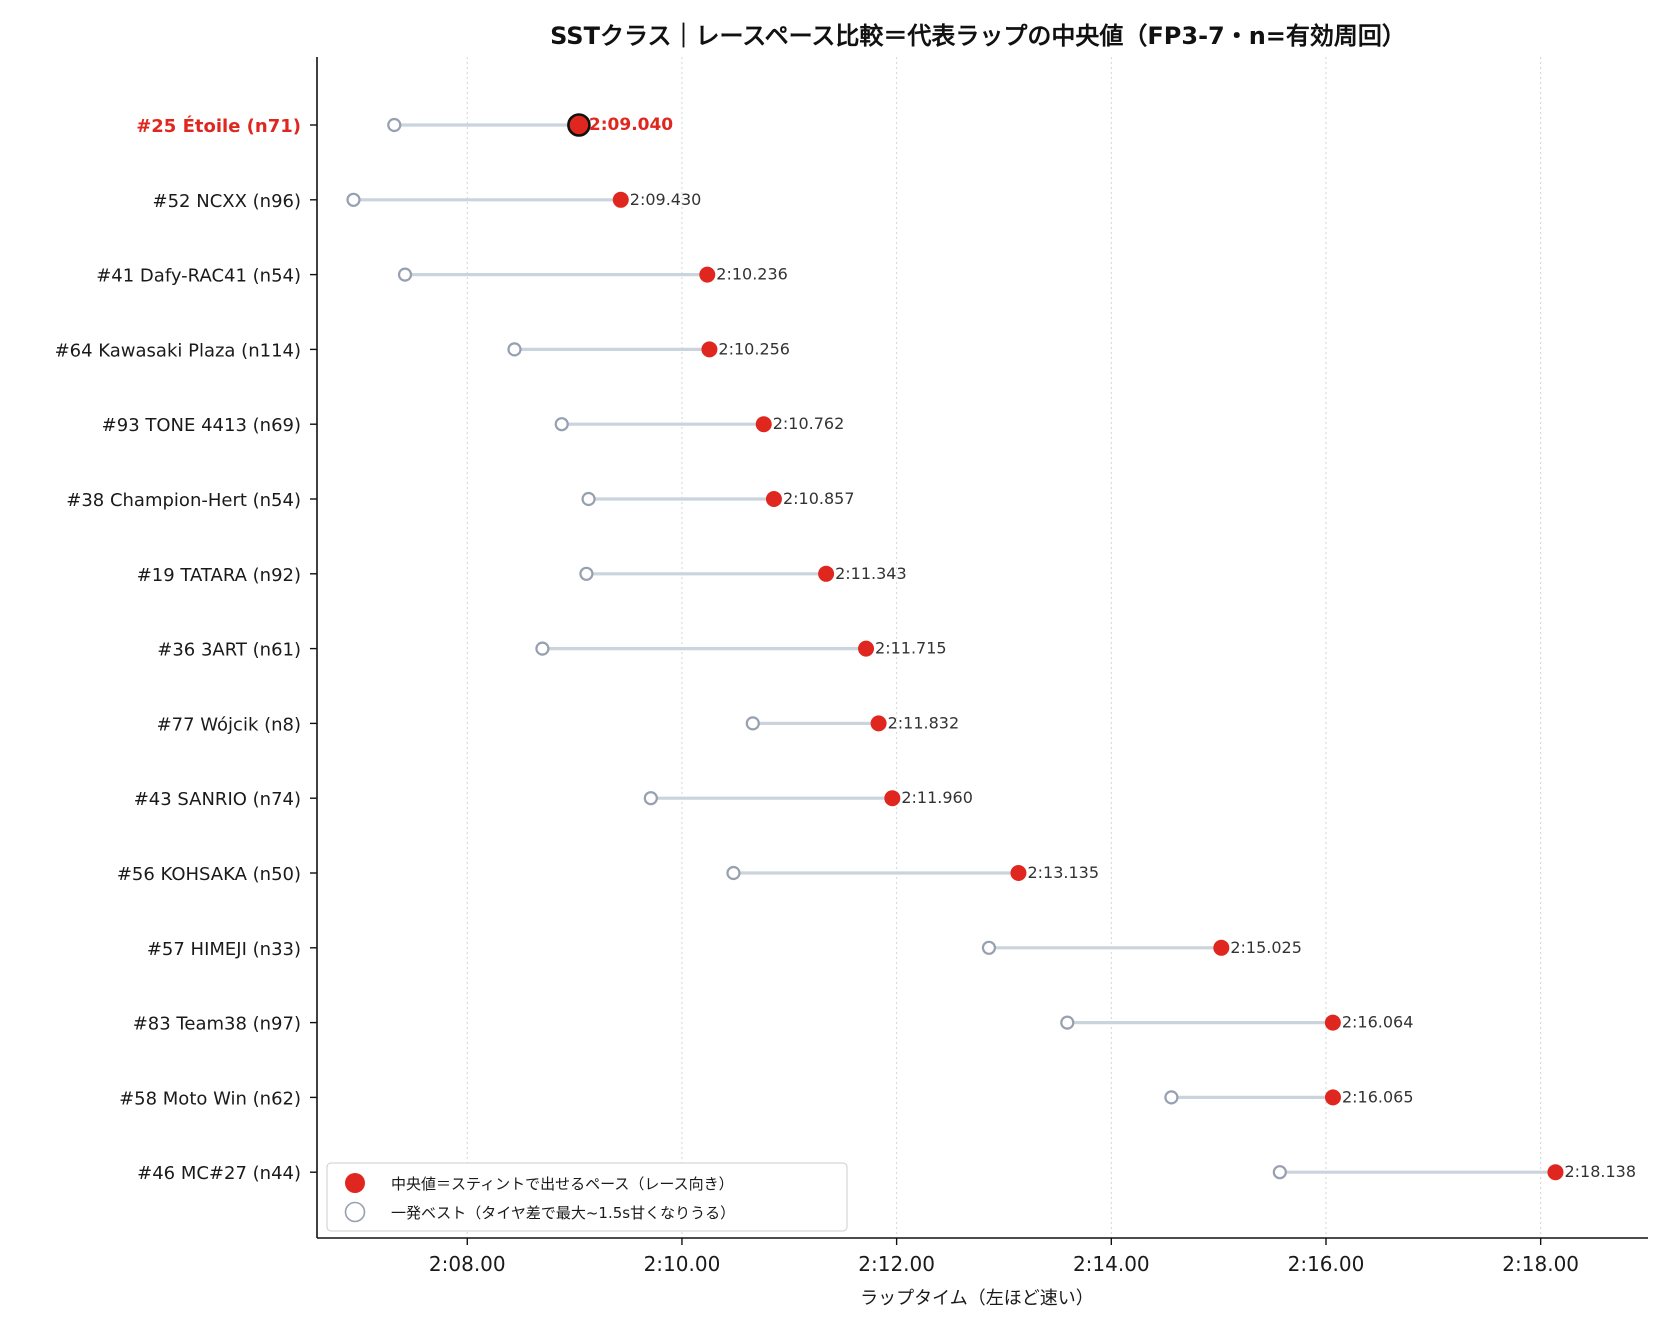 The width and height of the screenshot is (1664, 1328). What do you see at coordinates (229, 650) in the screenshot?
I see `y-tick-label: #36 3ART (n61)` at bounding box center [229, 650].